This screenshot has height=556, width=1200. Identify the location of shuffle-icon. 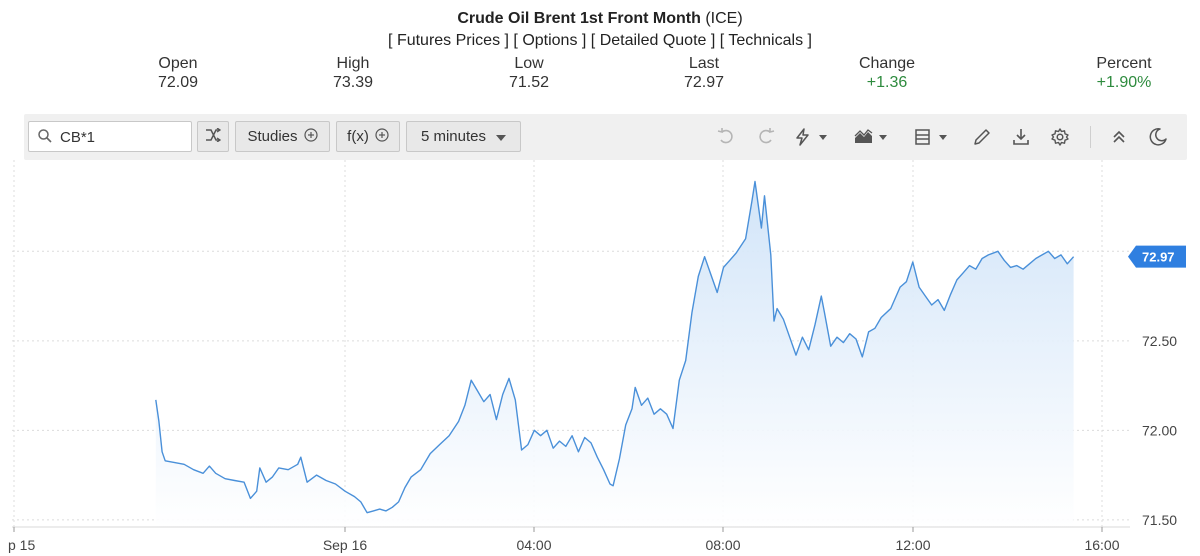
(213, 136).